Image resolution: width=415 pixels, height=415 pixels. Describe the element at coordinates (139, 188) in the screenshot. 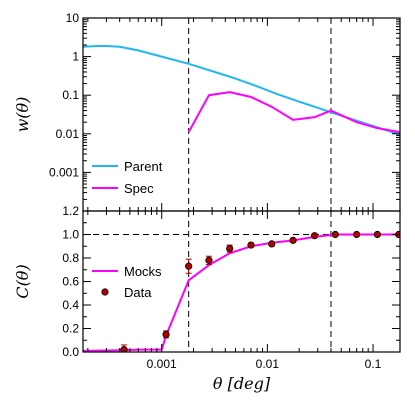

I see `legend-spec-label: Spec` at that location.